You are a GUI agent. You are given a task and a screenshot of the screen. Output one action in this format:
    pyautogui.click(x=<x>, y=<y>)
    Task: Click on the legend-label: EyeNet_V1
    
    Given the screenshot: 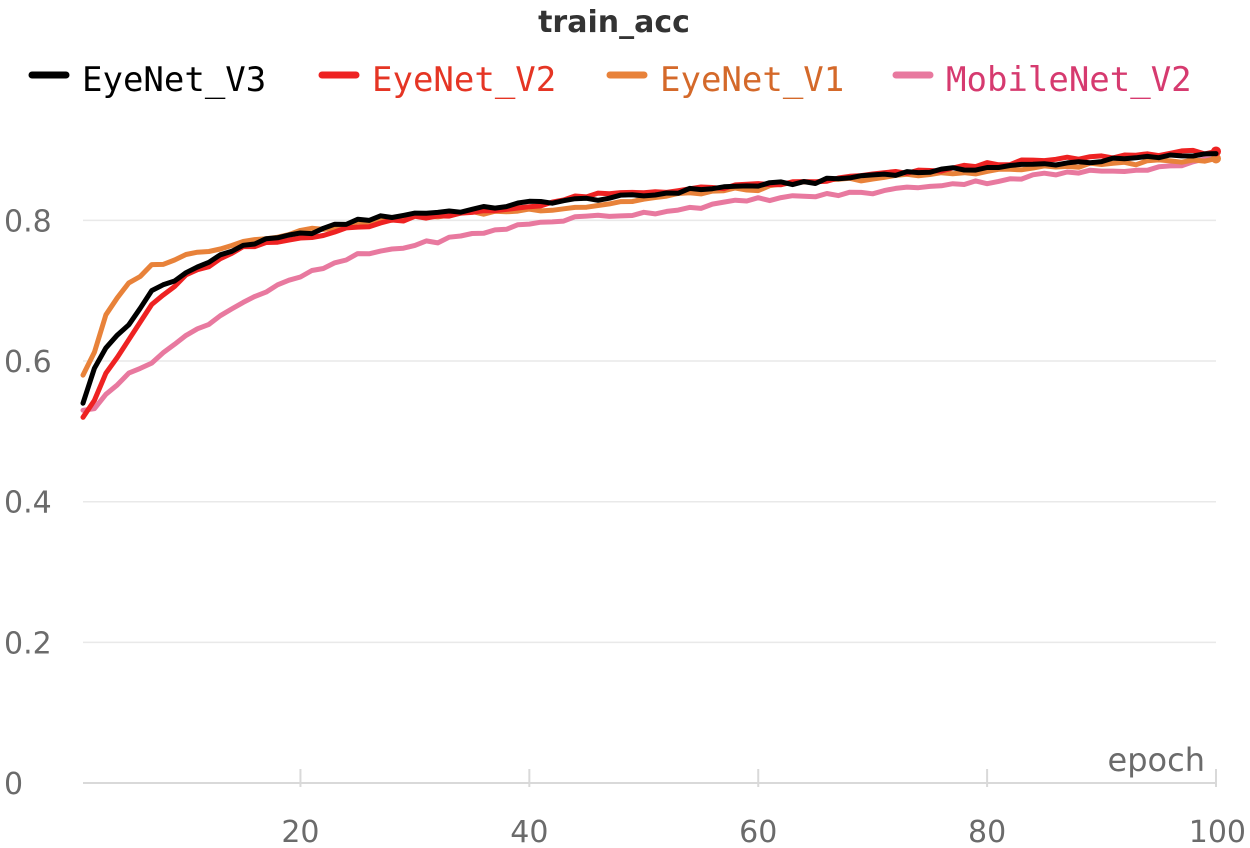 What is the action you would take?
    pyautogui.click(x=752, y=80)
    